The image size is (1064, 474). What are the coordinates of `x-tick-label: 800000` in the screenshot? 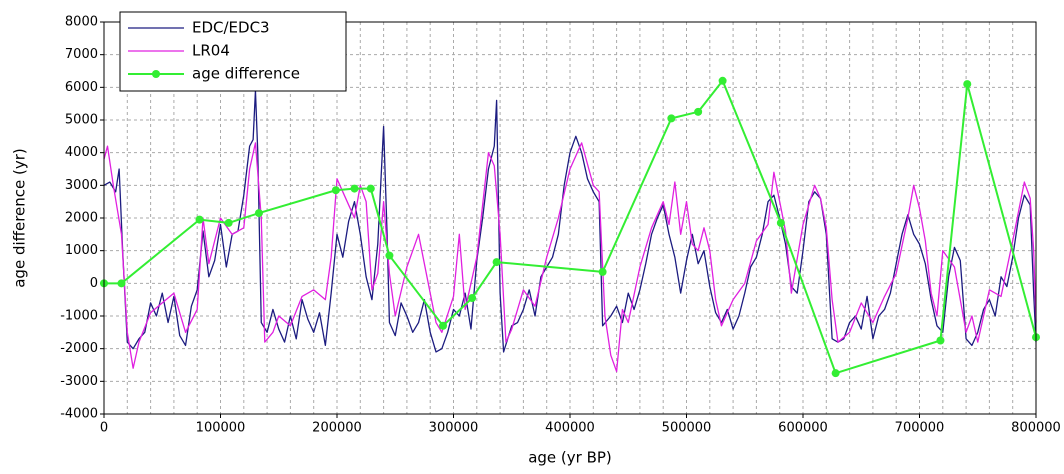 It's located at (1036, 428).